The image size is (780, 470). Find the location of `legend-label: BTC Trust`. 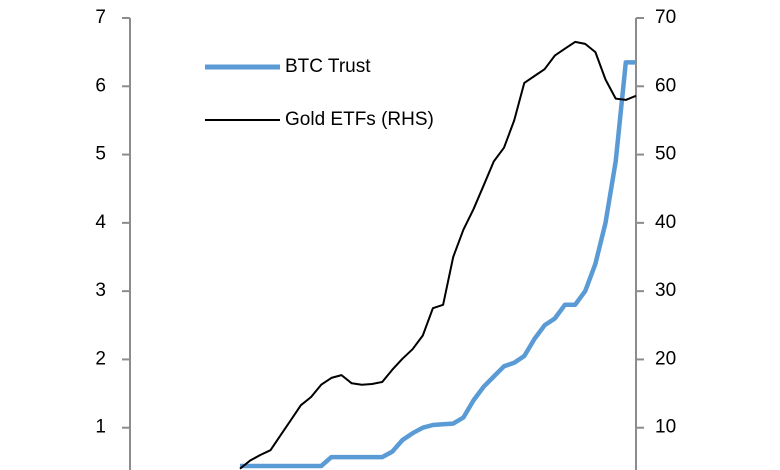

legend-label: BTC Trust is located at coordinates (328, 66).